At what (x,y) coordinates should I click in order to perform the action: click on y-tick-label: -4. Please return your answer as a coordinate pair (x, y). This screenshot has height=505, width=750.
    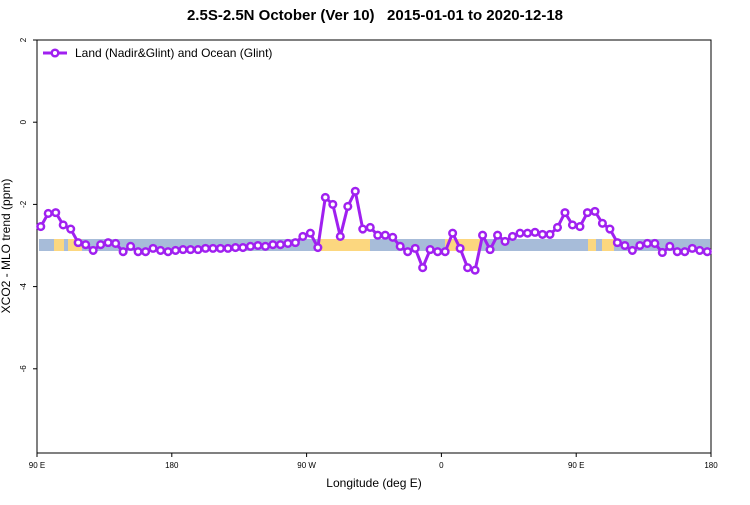
    Looking at the image, I should click on (23, 286).